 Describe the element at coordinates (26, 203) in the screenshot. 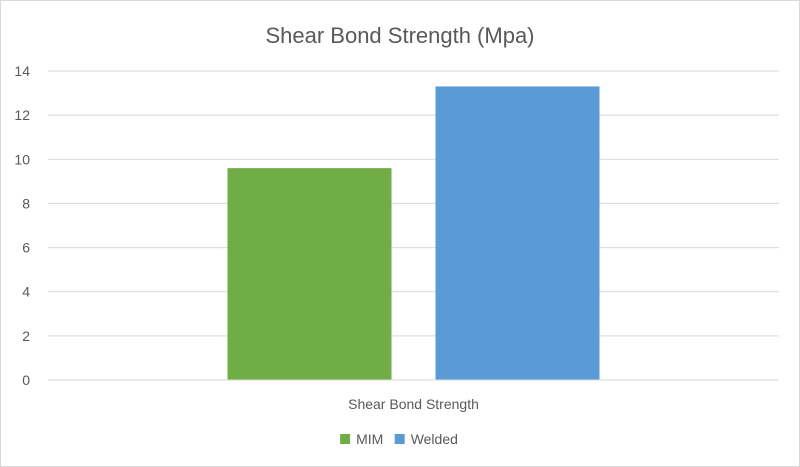

I see `y-tick-label: 8` at that location.